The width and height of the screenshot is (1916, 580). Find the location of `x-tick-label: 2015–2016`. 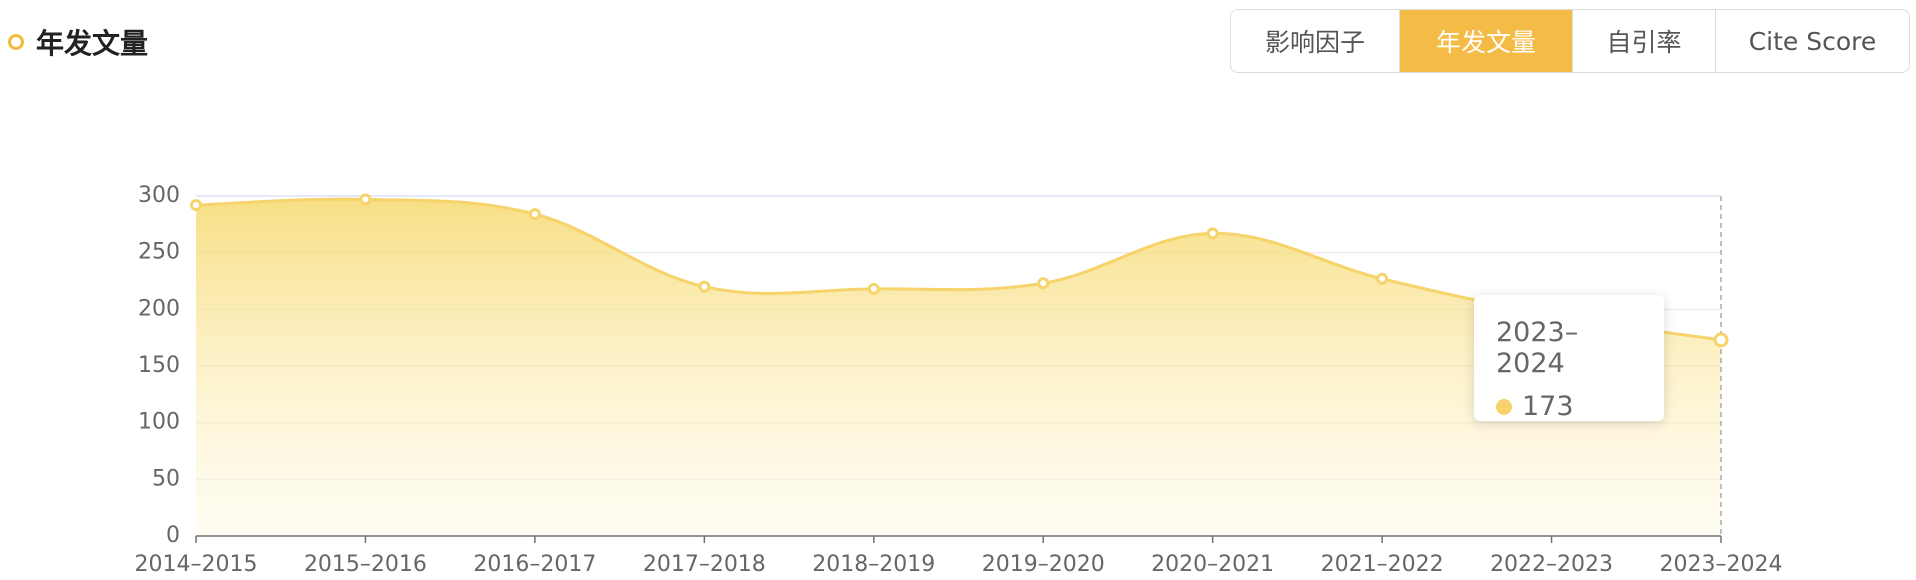

x-tick-label: 2015–2016 is located at coordinates (365, 564).